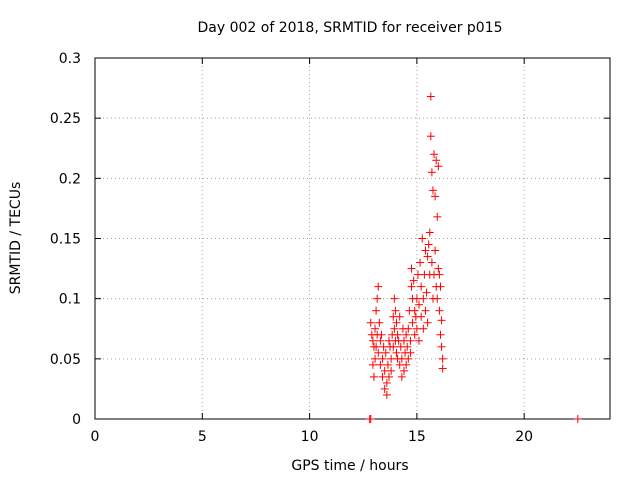 The width and height of the screenshot is (640, 480). What do you see at coordinates (70, 300) in the screenshot?
I see `y-tick-label: 0.1` at bounding box center [70, 300].